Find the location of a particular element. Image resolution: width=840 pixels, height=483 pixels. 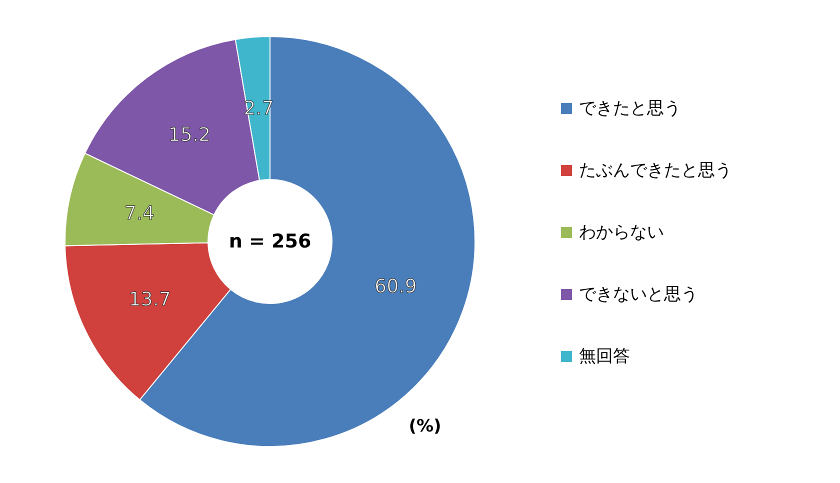

data-label: 60.9 is located at coordinates (395, 287).